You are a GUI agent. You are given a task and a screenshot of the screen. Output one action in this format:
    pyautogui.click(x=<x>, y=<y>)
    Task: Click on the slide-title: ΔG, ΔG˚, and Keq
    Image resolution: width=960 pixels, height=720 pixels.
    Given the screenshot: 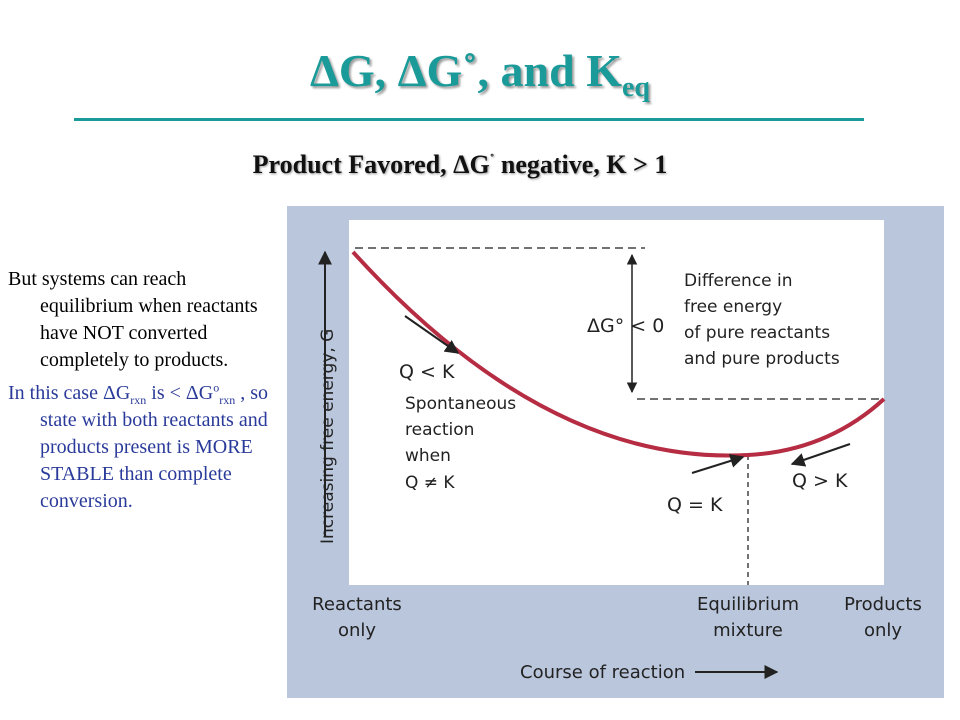 What is the action you would take?
    pyautogui.click(x=480, y=75)
    